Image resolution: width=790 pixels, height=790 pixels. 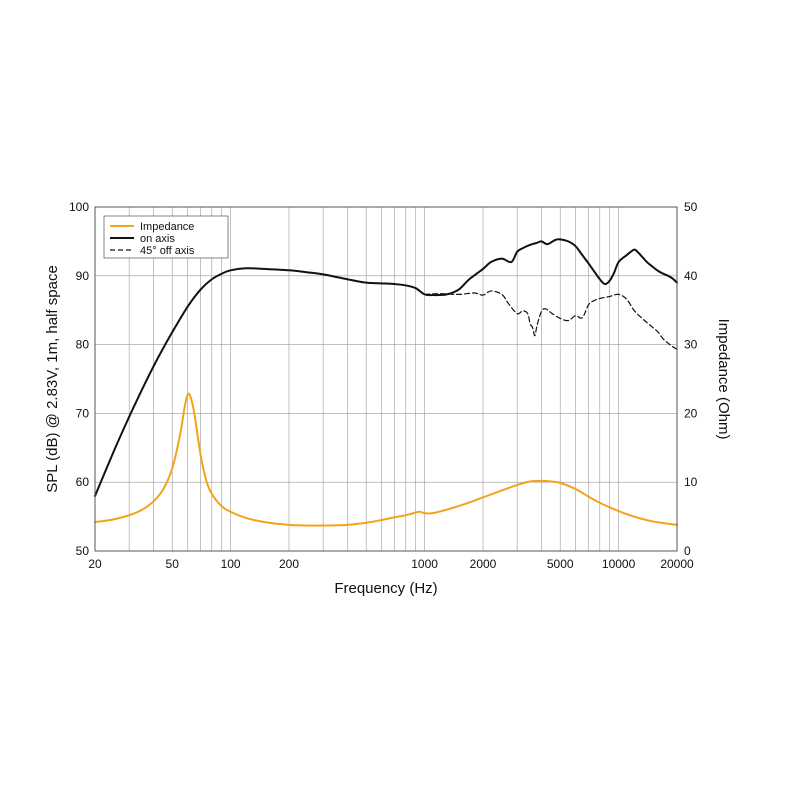 I want to click on legend-label-off-axis: 45° off axis, so click(x=167, y=251).